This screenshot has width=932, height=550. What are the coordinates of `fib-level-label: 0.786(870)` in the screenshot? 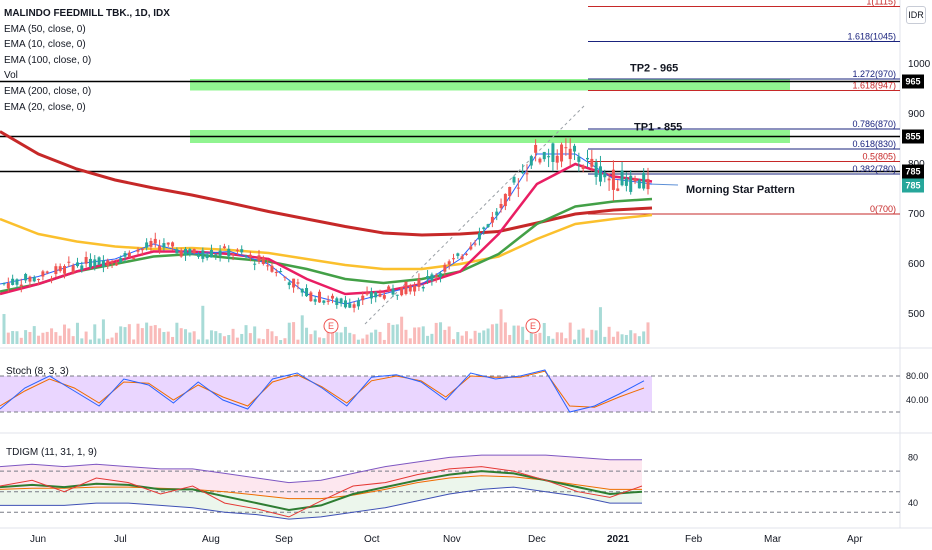 It's located at (874, 124).